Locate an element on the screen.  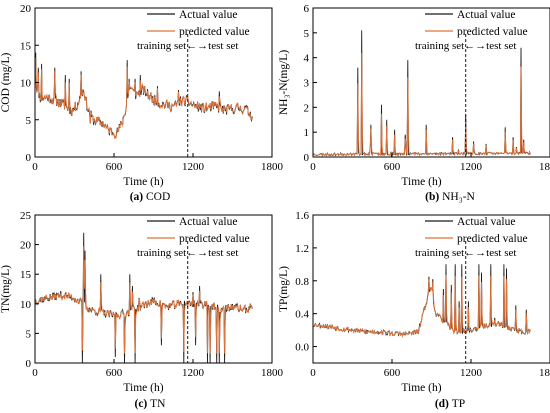
y-tick-label: 1 is located at coordinates (307, 133).